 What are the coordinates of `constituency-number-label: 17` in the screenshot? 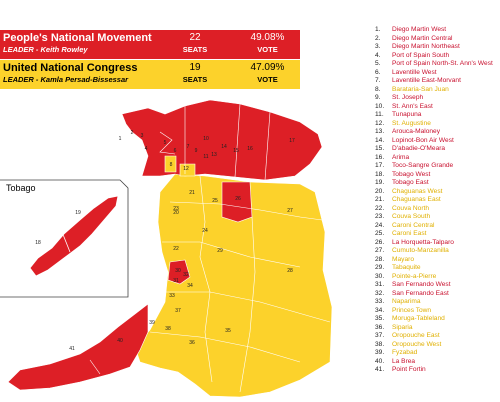 It's located at (292, 141).